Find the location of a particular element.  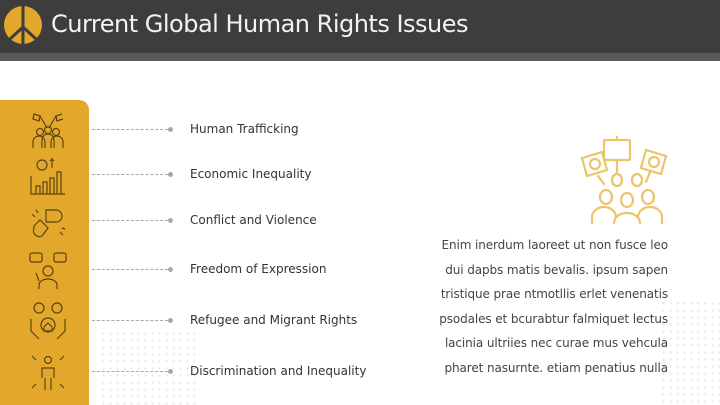

issue-row: Refugee and Migrant Rights is located at coordinates (200, 321).